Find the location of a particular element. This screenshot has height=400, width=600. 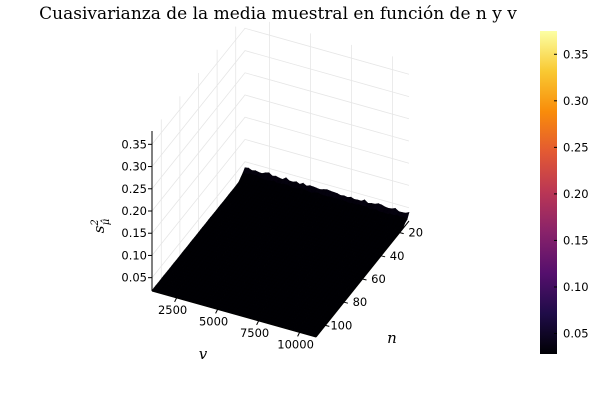

colorbar-ticks: 0.05 0.10 0.15 0.20 0.25 0.30 0.35 is located at coordinates (571, 194).